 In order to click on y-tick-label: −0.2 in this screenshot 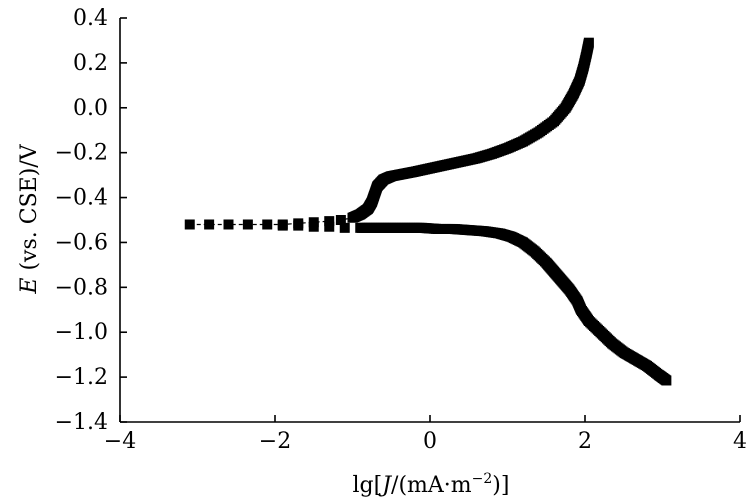, I will do `click(81, 153)`.